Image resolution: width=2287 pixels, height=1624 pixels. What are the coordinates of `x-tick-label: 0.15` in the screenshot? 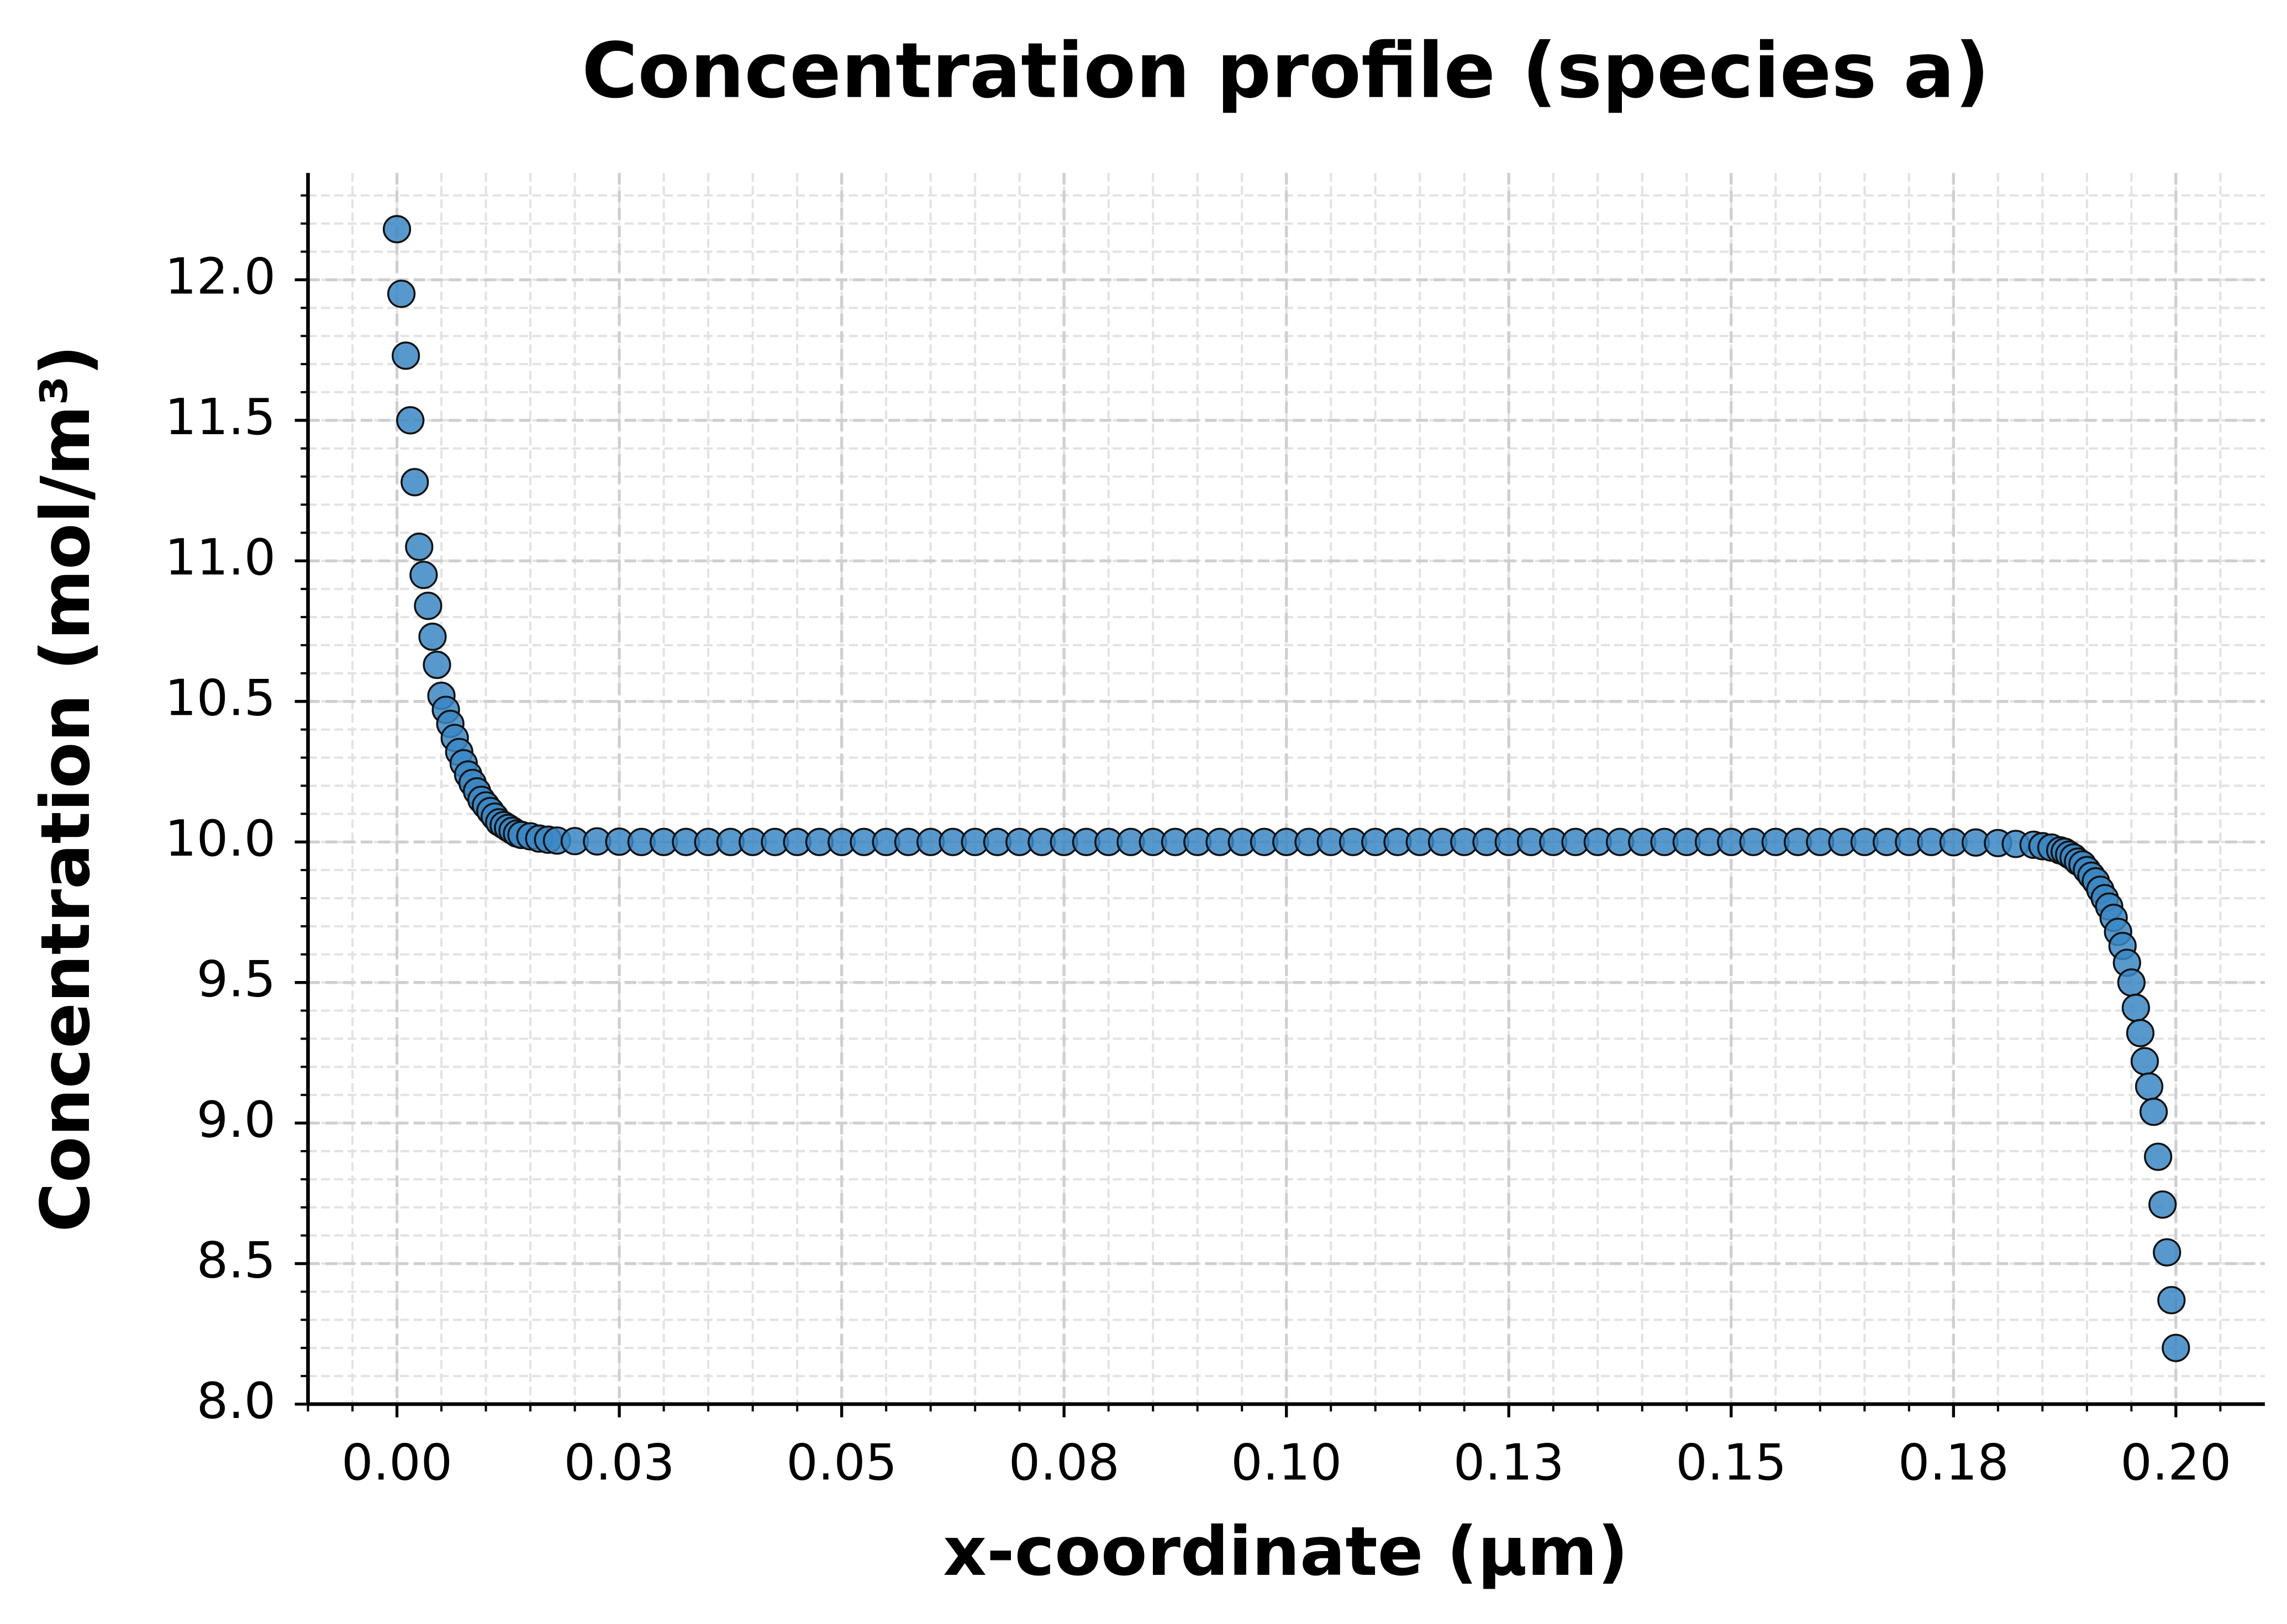 It's located at (1731, 1462).